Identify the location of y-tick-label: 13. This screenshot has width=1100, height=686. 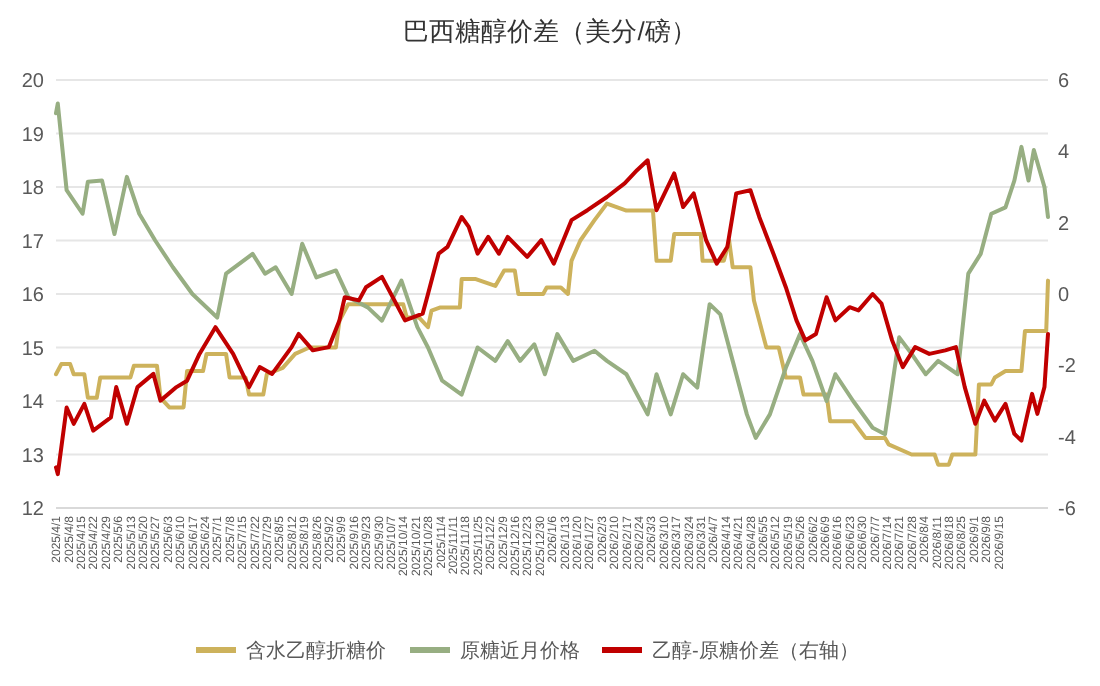
(33, 456).